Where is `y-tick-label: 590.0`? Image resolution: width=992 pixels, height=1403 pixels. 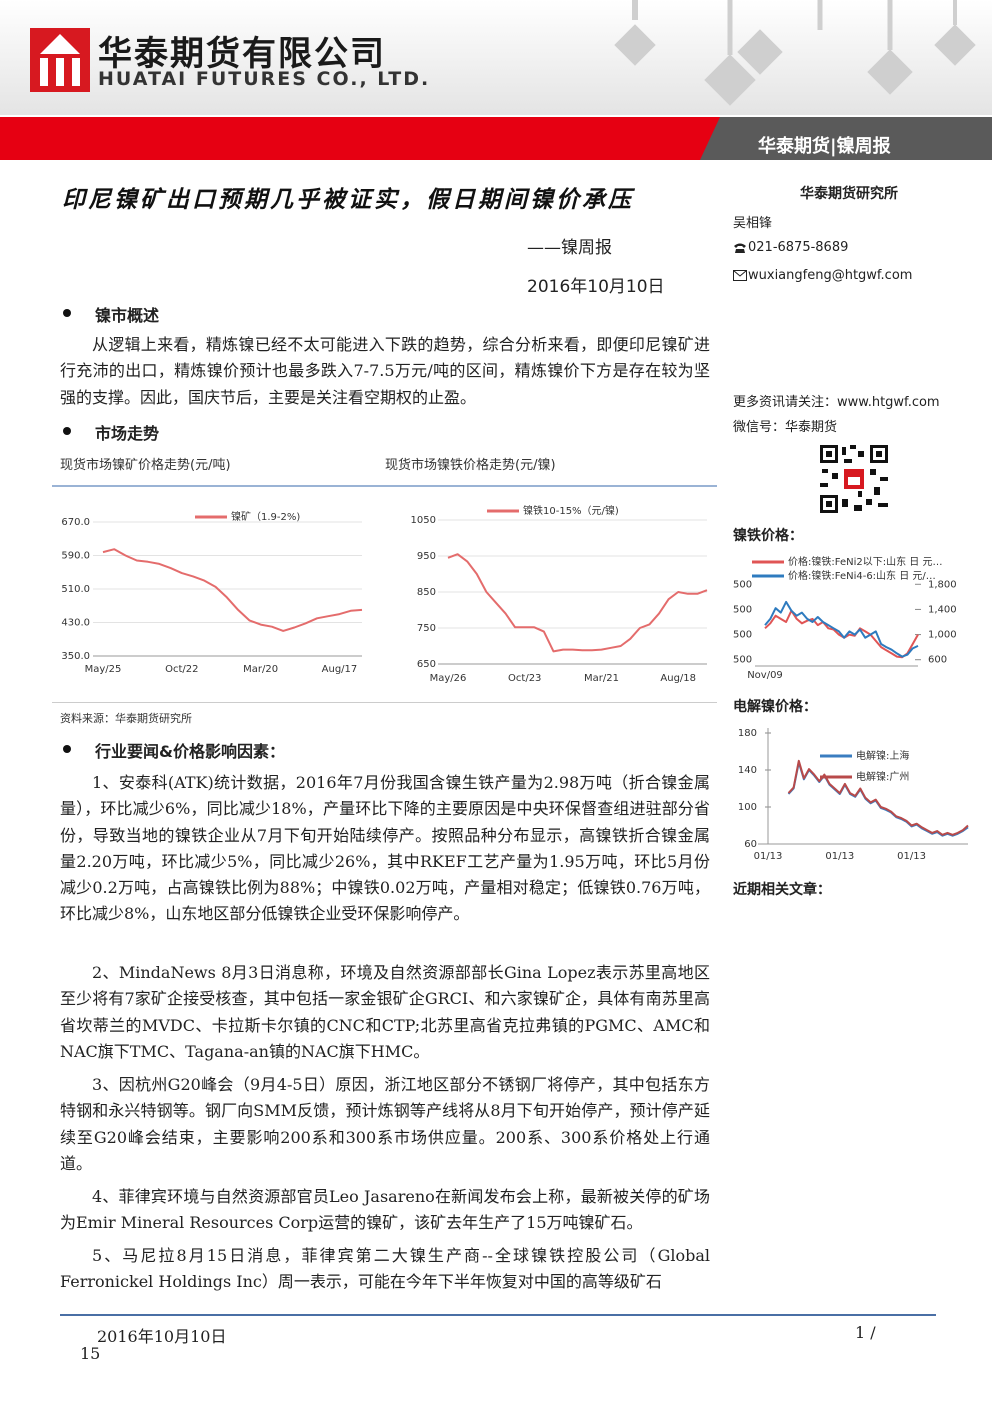 y-tick-label: 590.0 is located at coordinates (75, 556).